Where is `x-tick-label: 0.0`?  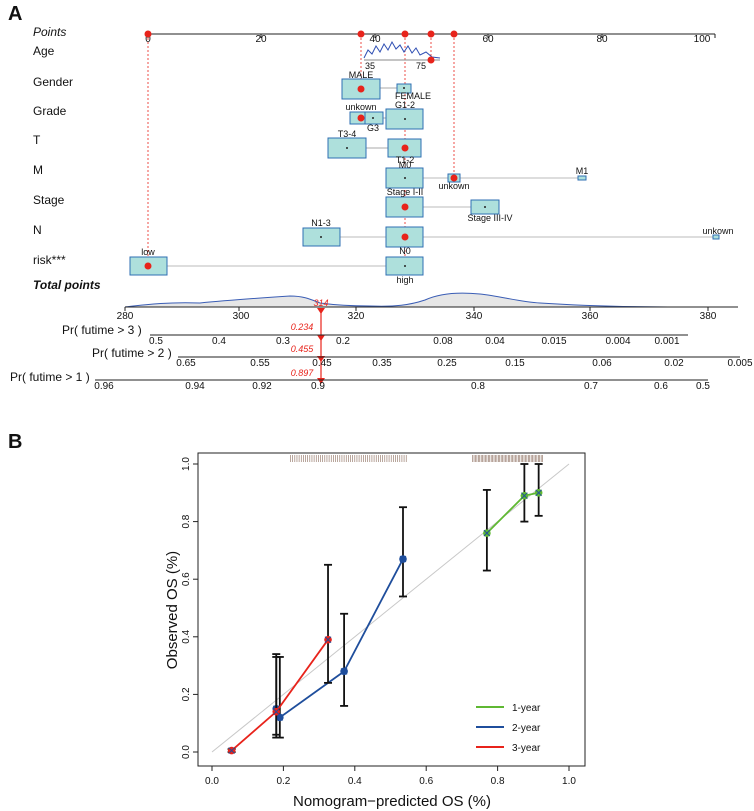
x-tick-label: 0.0 is located at coordinates (212, 781).